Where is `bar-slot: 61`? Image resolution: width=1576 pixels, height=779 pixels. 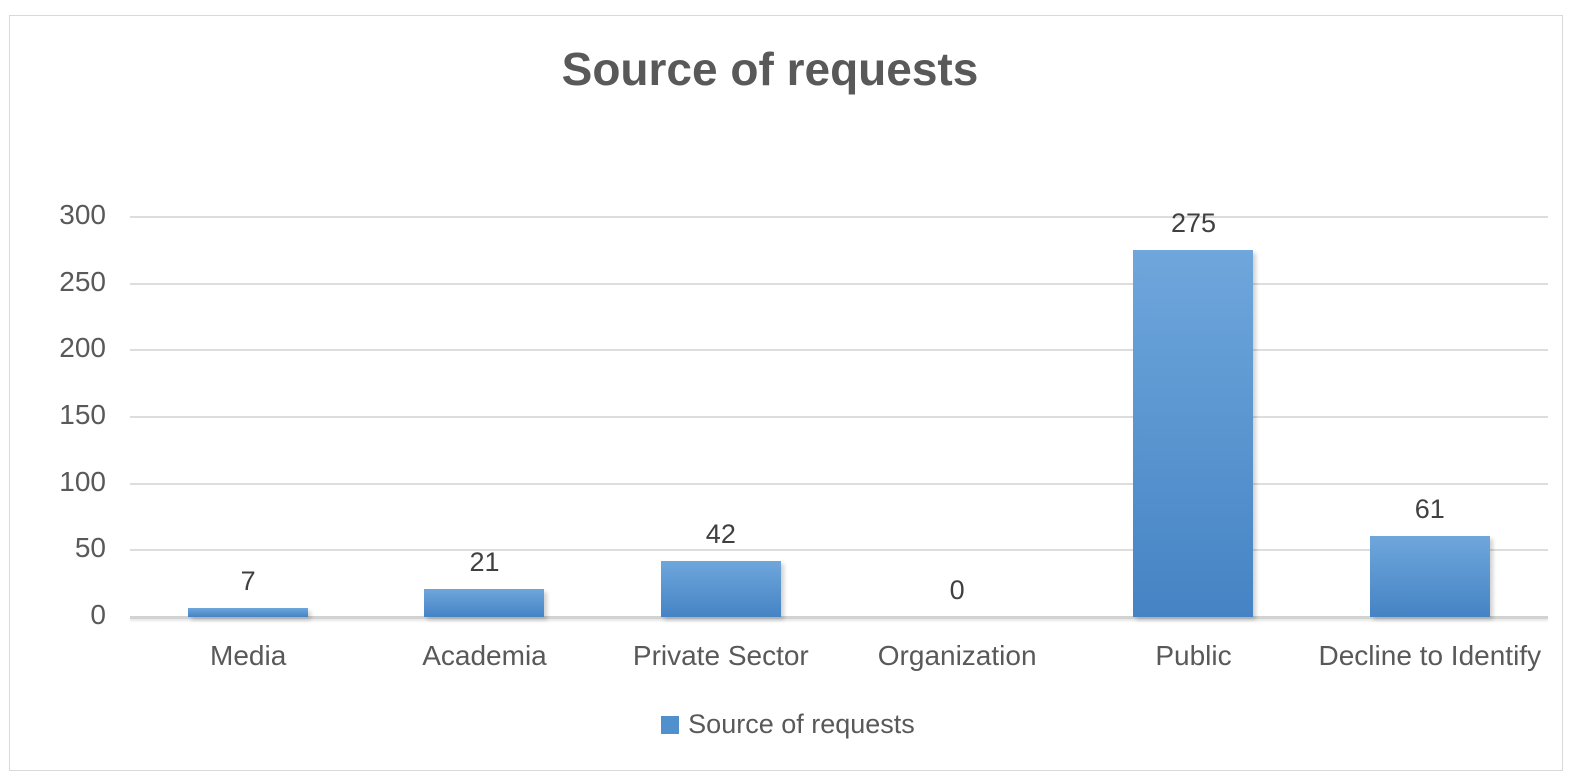
bar-slot: 61 is located at coordinates (1430, 417).